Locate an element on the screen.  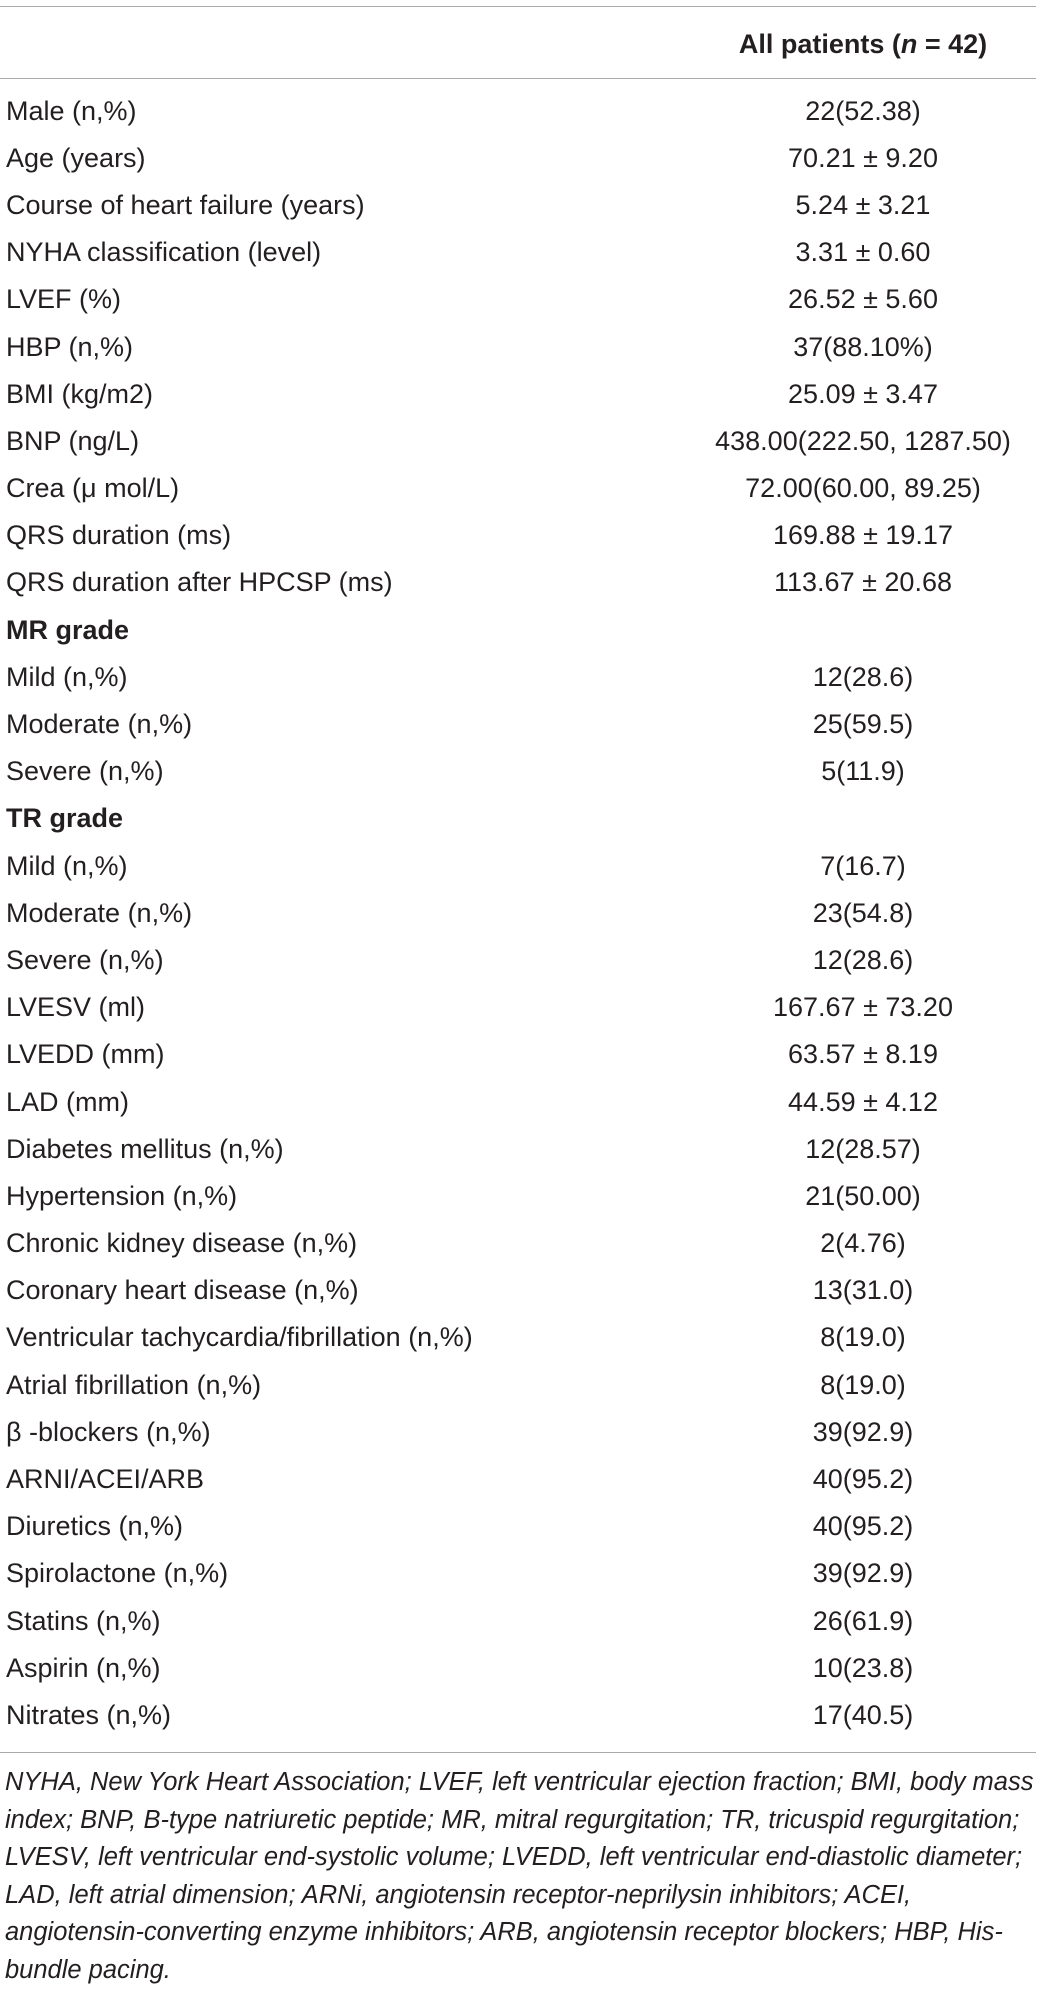
table-top-rule is located at coordinates (518, 6).